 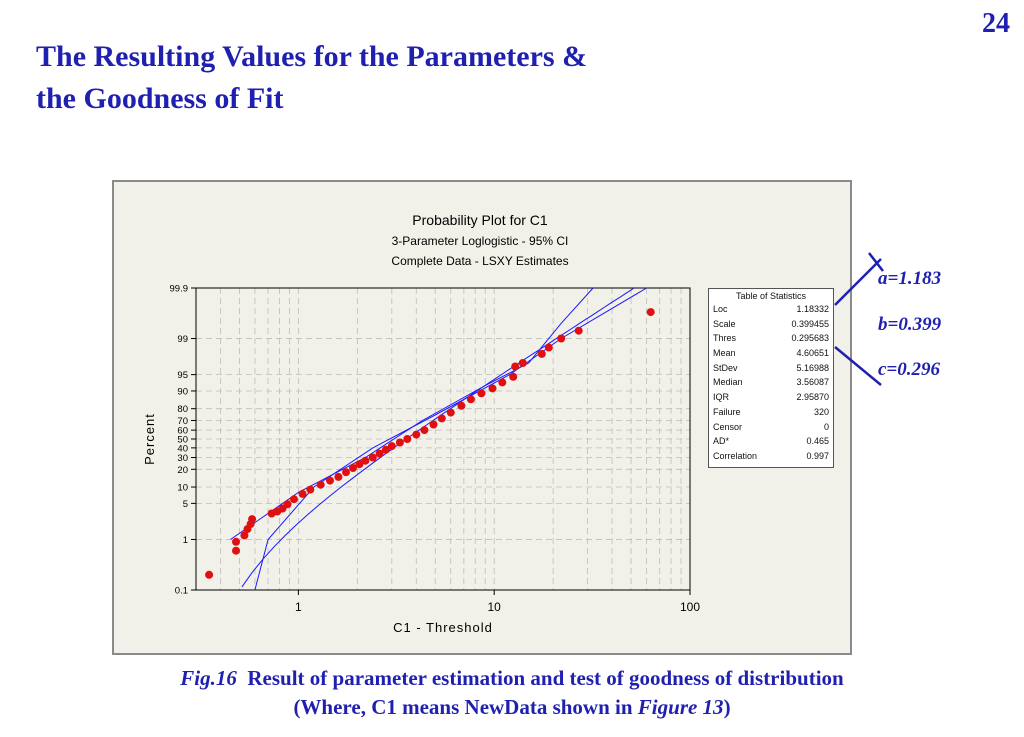 I want to click on statistics-row: Censor 0, so click(x=771, y=427).